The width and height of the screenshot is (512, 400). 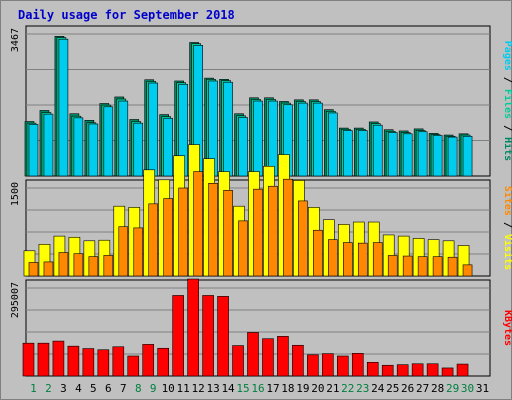 What do you see at coordinates (123, 388) in the screenshot?
I see `x-tick-label: 7` at bounding box center [123, 388].